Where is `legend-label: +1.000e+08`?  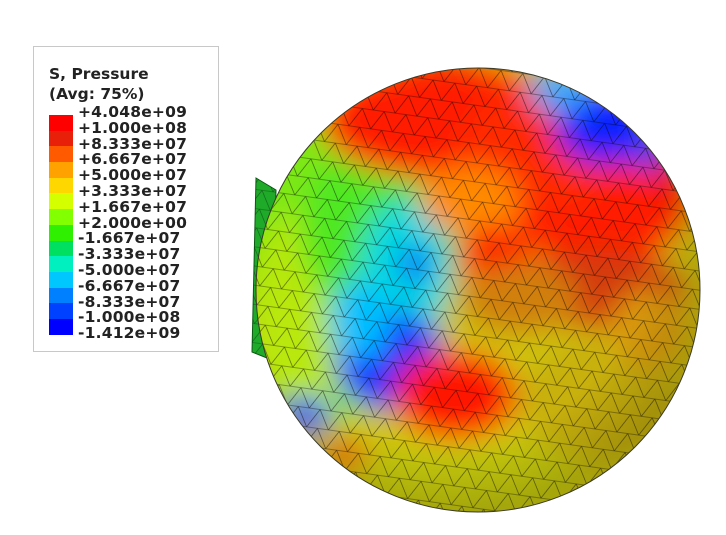 legend-label: +1.000e+08 is located at coordinates (133, 127).